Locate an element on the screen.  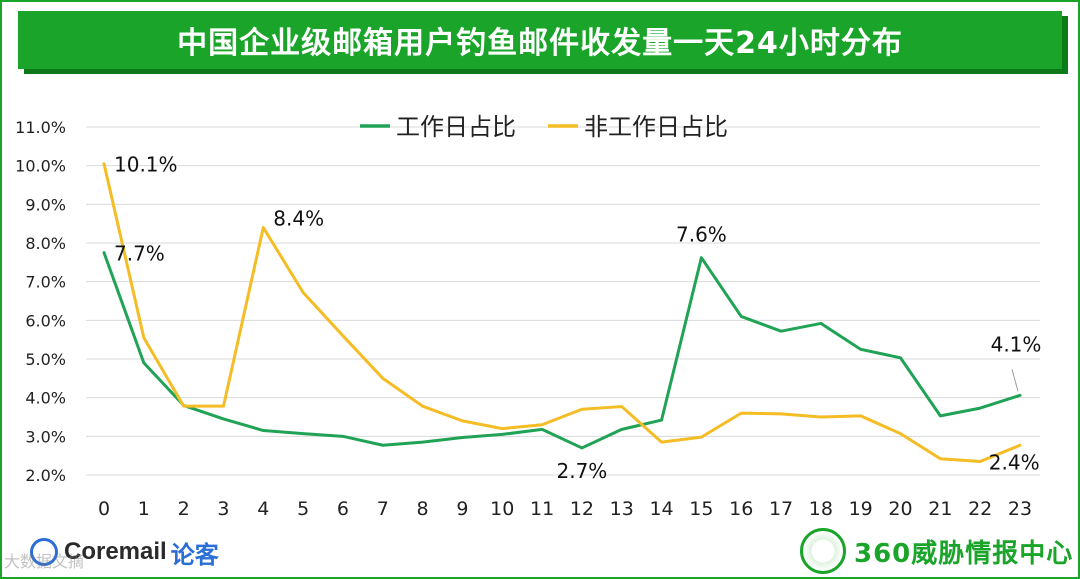
y-tick-label: 5.0% is located at coordinates (45, 359).